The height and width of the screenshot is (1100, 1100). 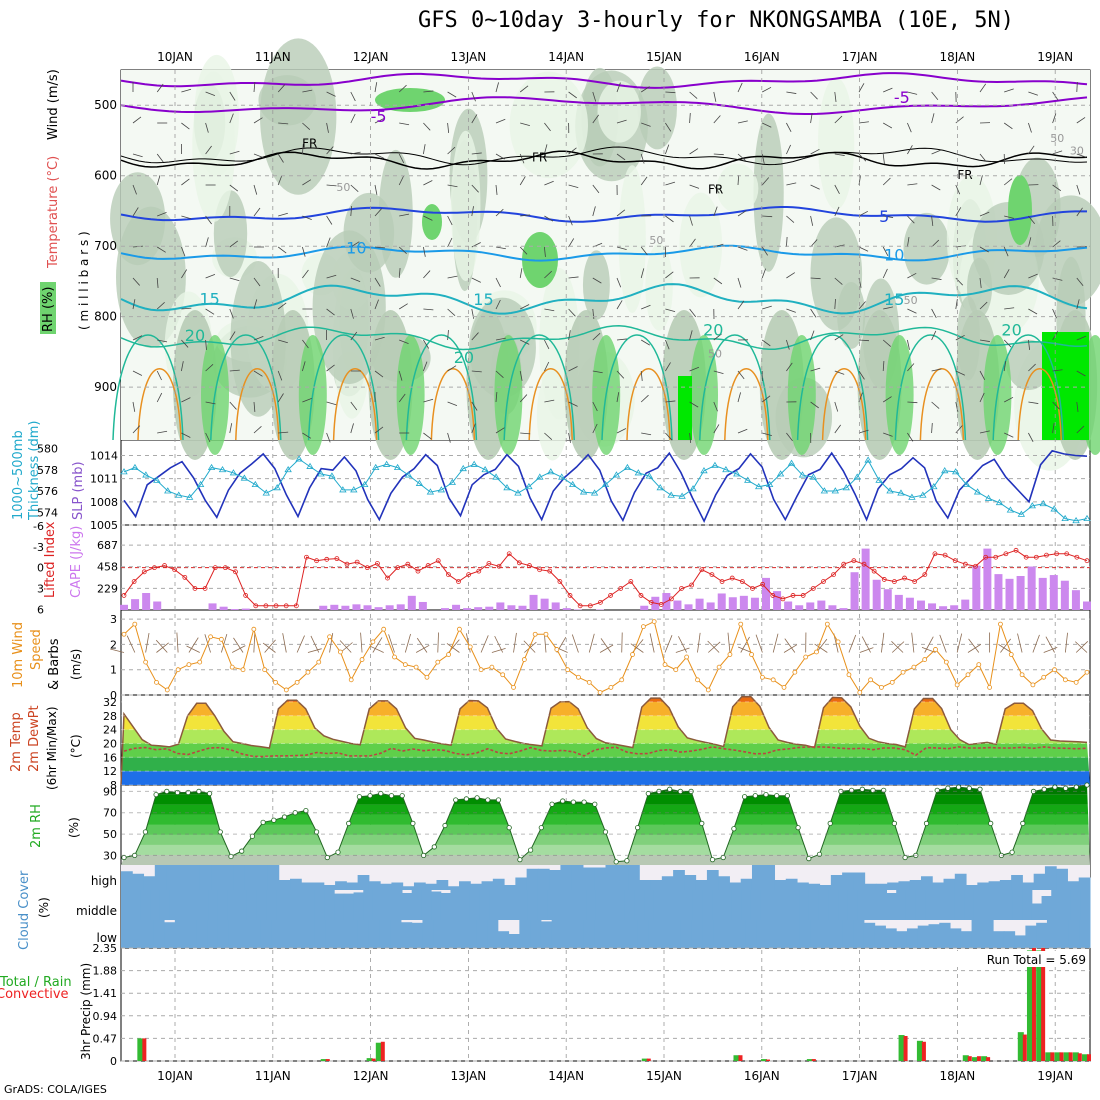 What do you see at coordinates (715, 189) in the screenshot?
I see `freezing-label: FR` at bounding box center [715, 189].